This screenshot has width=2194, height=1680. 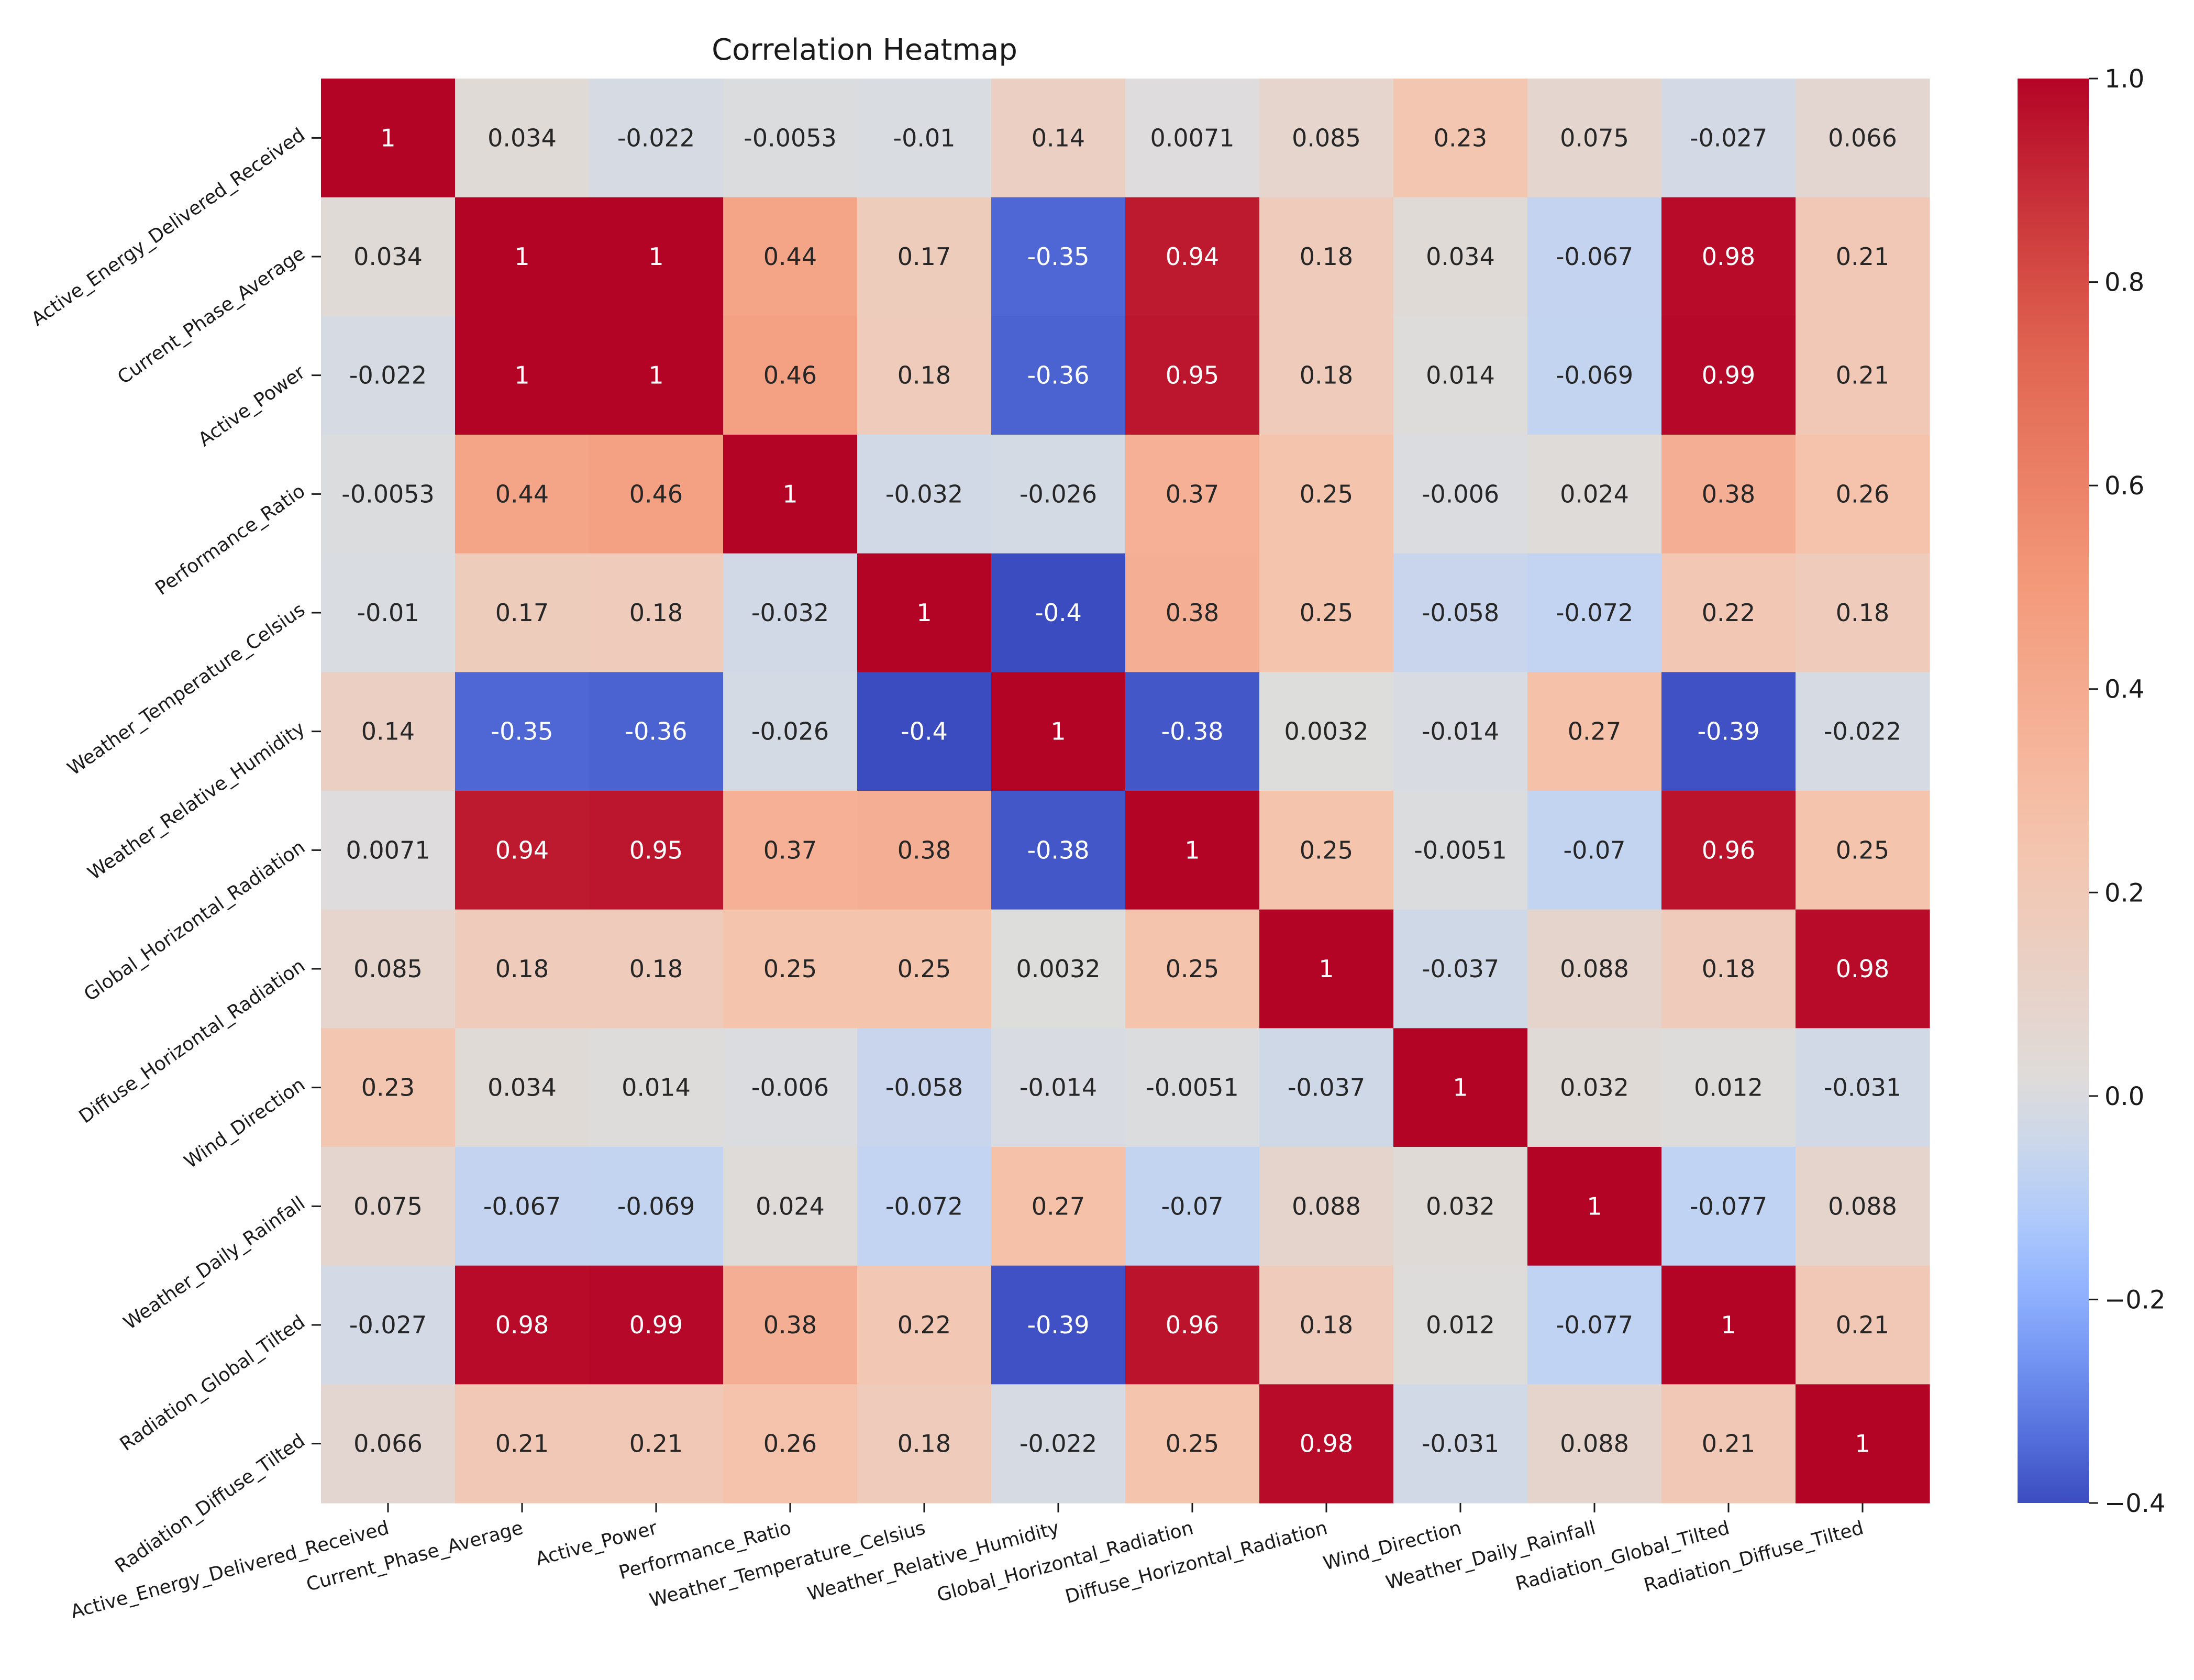 What do you see at coordinates (522, 1206) in the screenshot?
I see `cell-label: -0.067` at bounding box center [522, 1206].